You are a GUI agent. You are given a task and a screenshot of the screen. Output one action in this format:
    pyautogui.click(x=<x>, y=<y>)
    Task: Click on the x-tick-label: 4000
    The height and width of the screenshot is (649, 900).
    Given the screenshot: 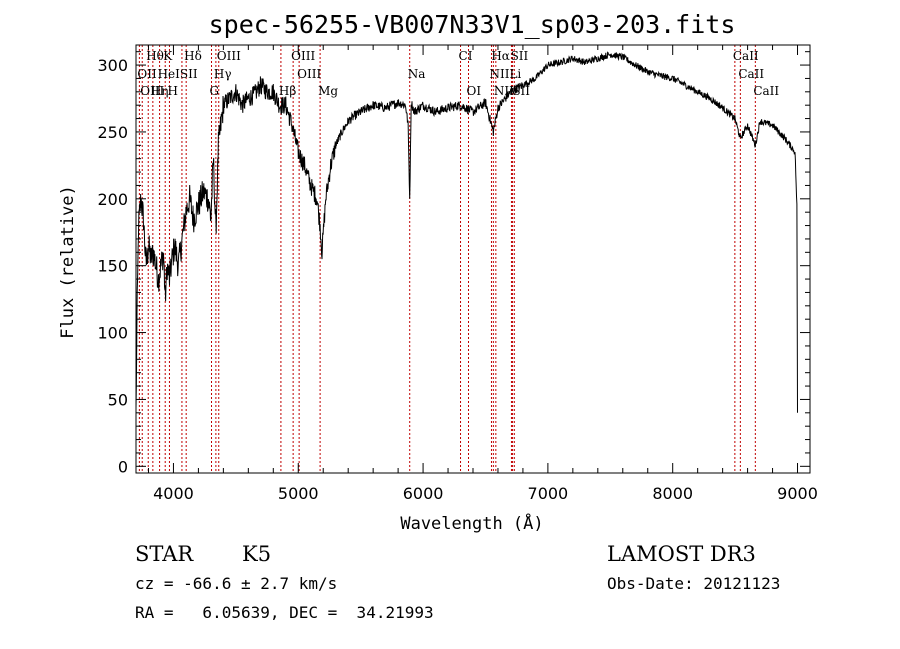 What is the action you would take?
    pyautogui.click(x=173, y=493)
    